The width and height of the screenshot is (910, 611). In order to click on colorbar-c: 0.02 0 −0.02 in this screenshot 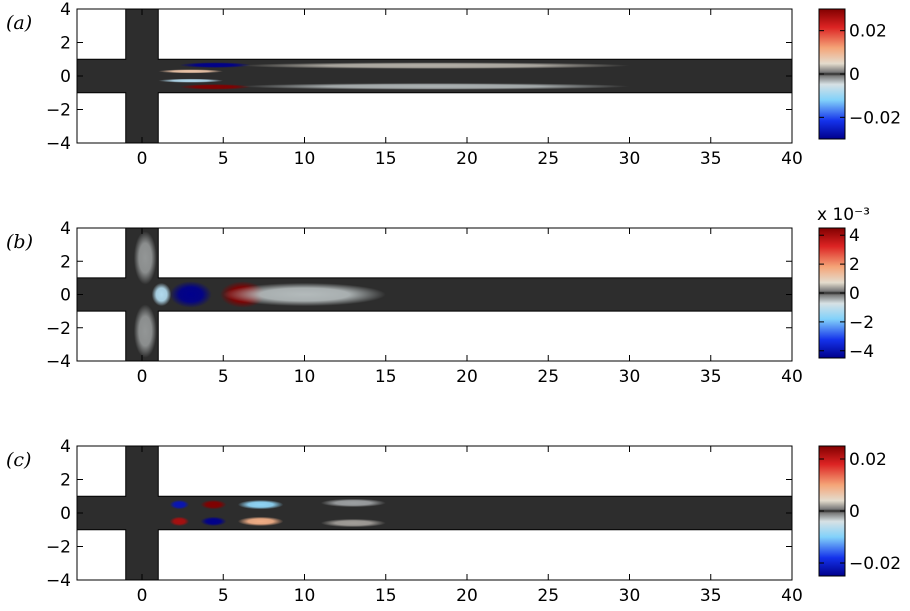, I will do `click(859, 511)`.